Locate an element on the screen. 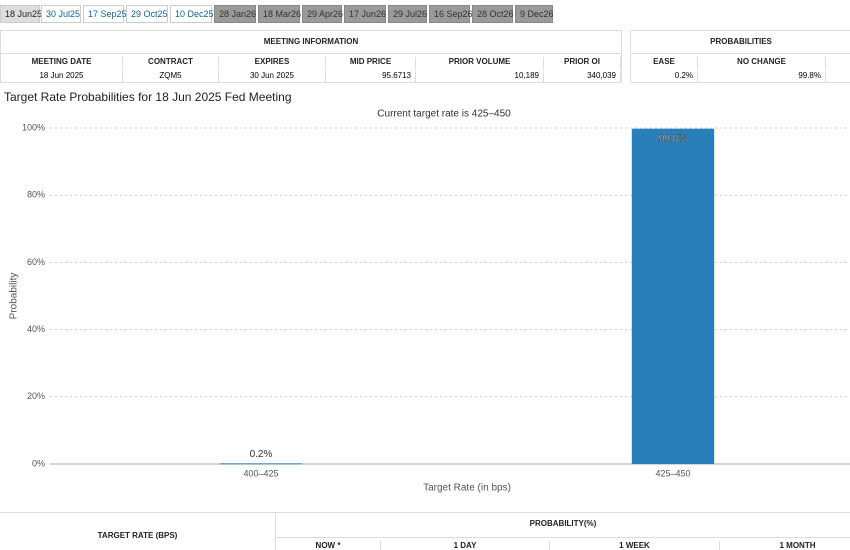 The height and width of the screenshot is (550, 850). date-tab: 29 Oct25 is located at coordinates (147, 14).